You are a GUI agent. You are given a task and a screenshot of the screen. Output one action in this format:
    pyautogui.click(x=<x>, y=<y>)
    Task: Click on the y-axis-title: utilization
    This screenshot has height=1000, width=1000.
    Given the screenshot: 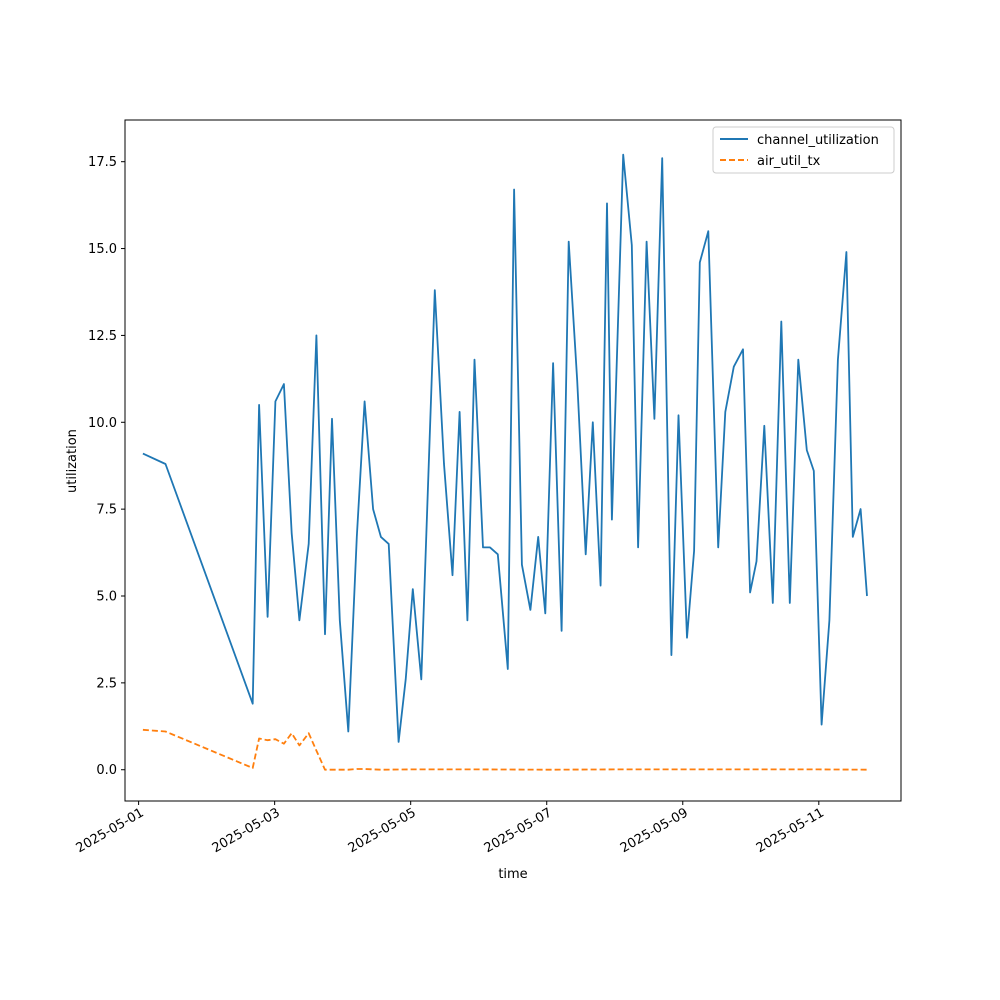 What is the action you would take?
    pyautogui.click(x=72, y=461)
    